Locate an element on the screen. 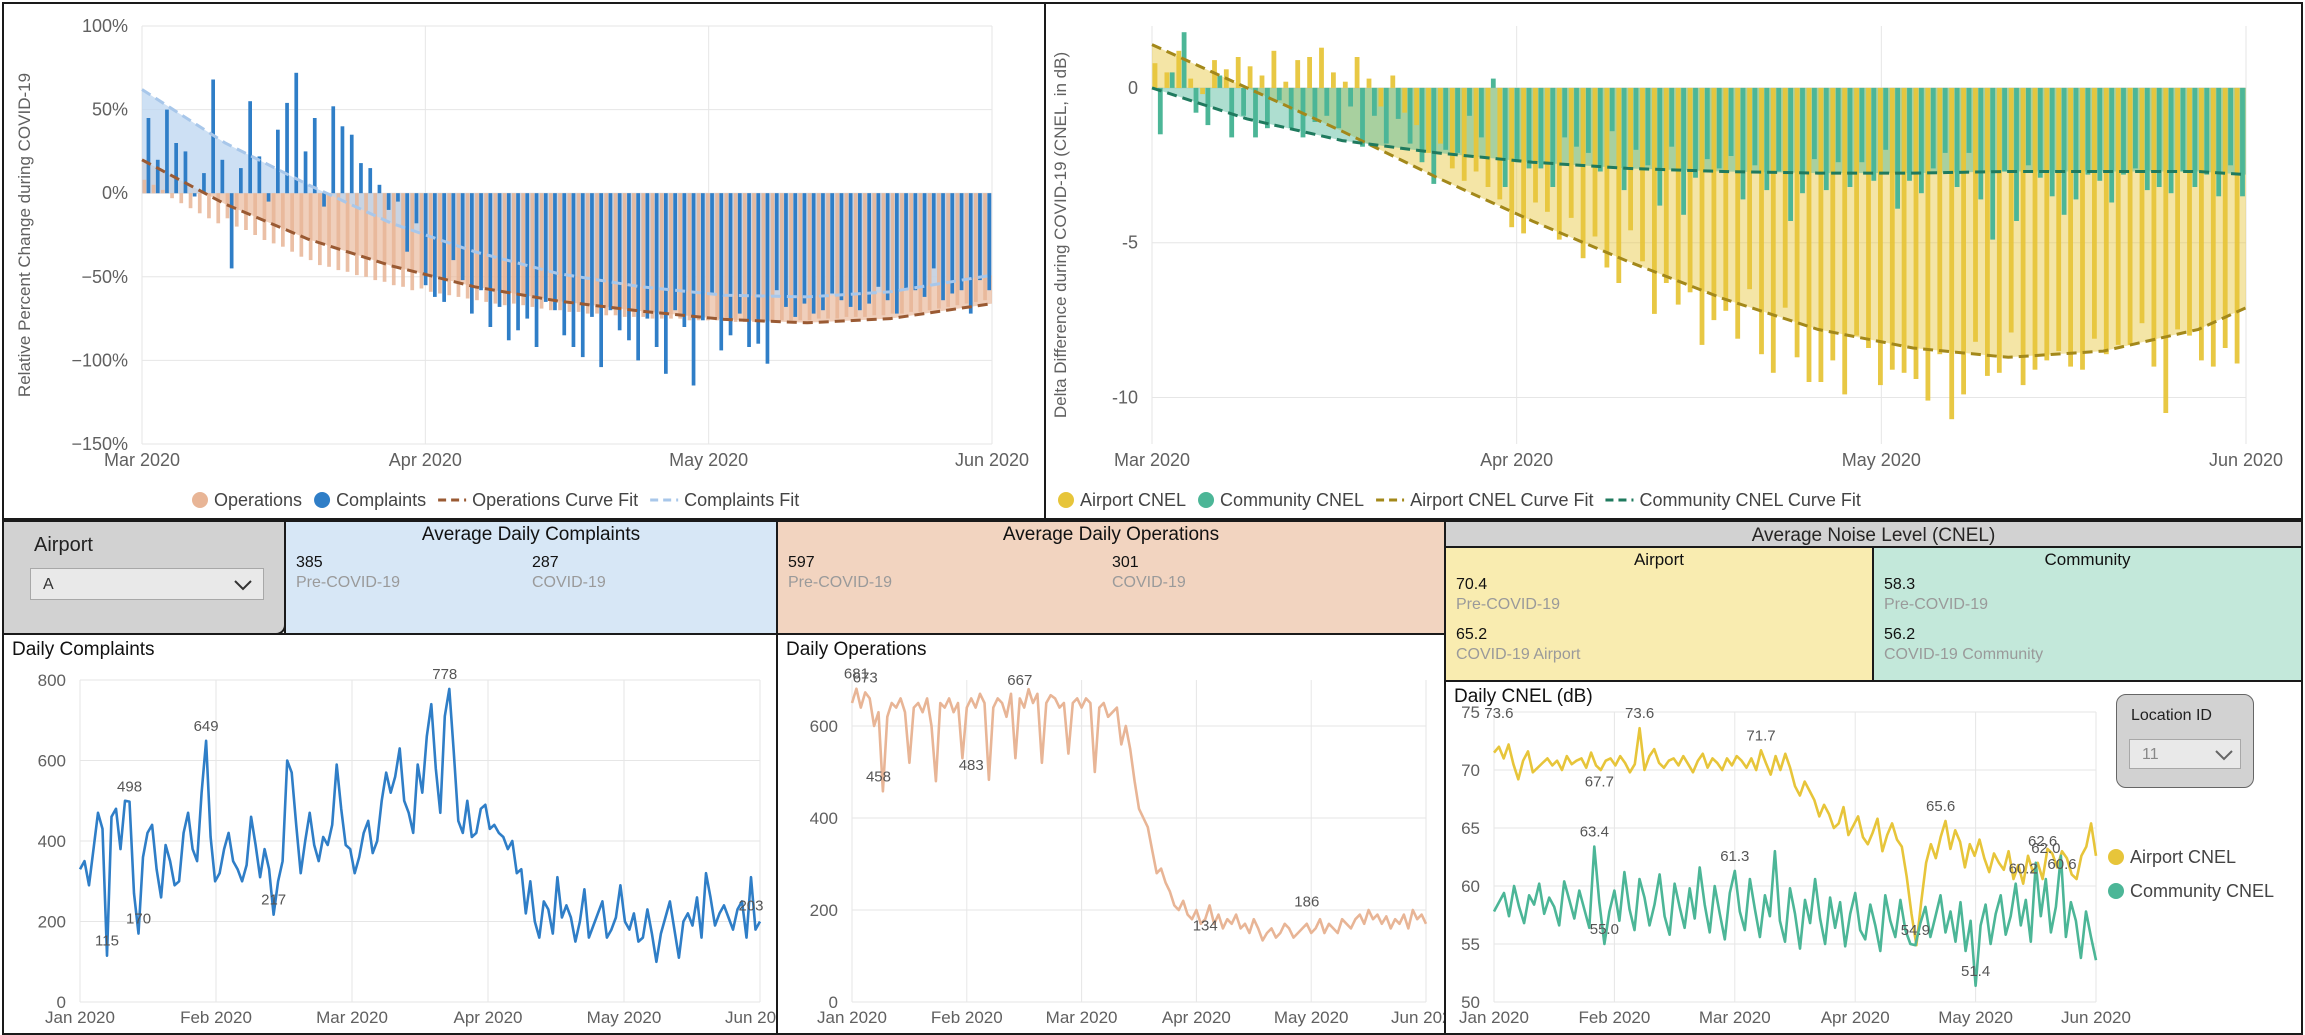 The width and height of the screenshot is (2305, 1035). curve-fill-area is located at coordinates (1699, 131).